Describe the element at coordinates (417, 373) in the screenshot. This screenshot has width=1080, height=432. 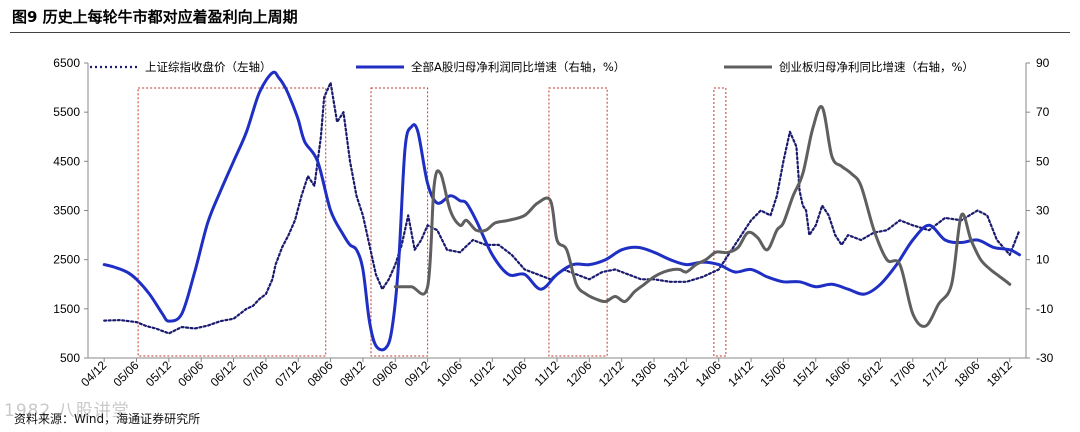
I see `x-tick-label: 09/12` at that location.